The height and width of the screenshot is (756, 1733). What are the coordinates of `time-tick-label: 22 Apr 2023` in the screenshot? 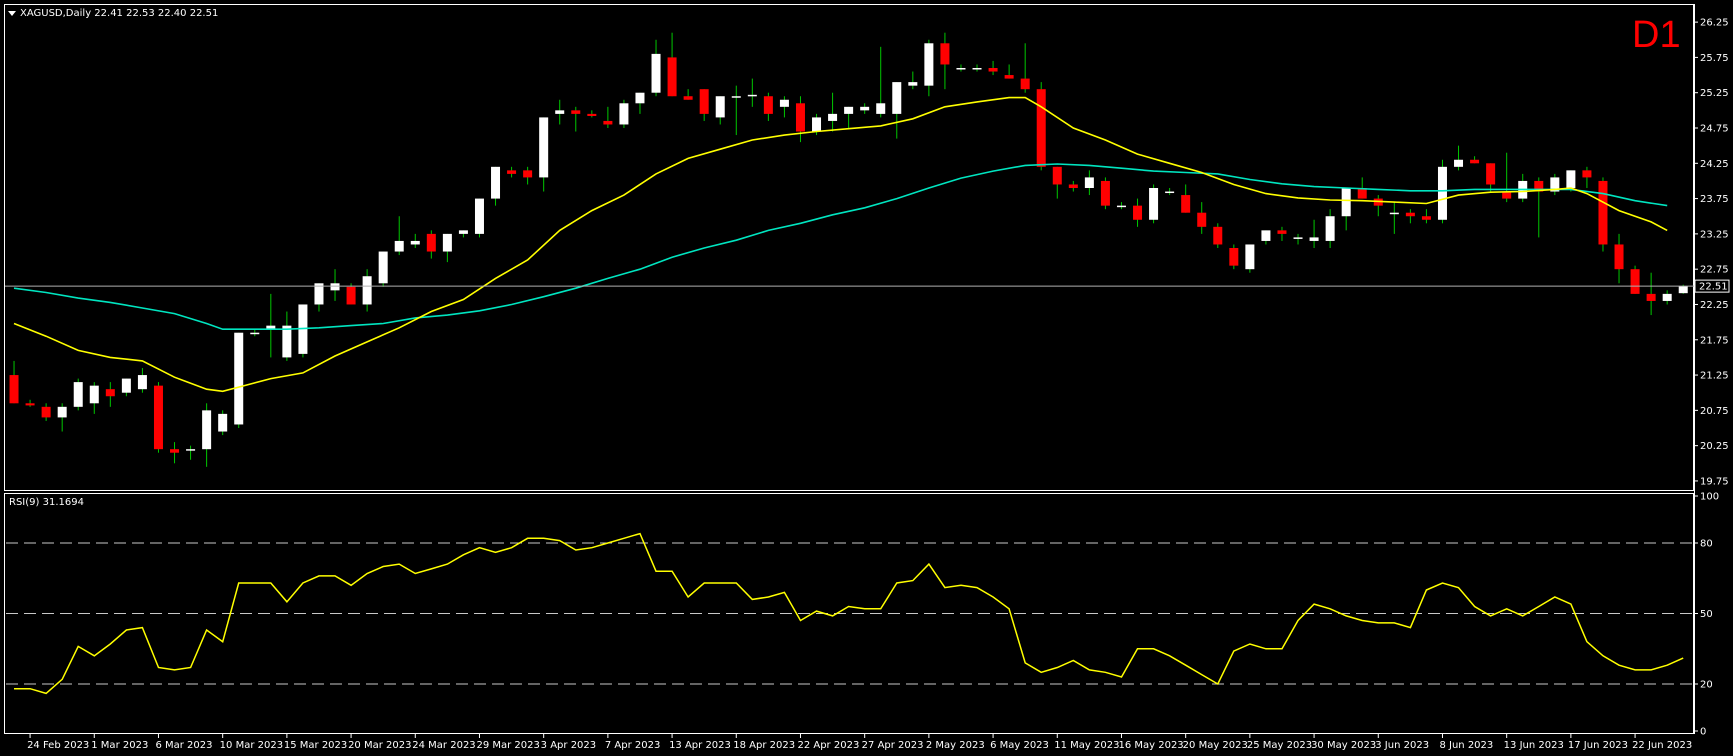 It's located at (828, 745).